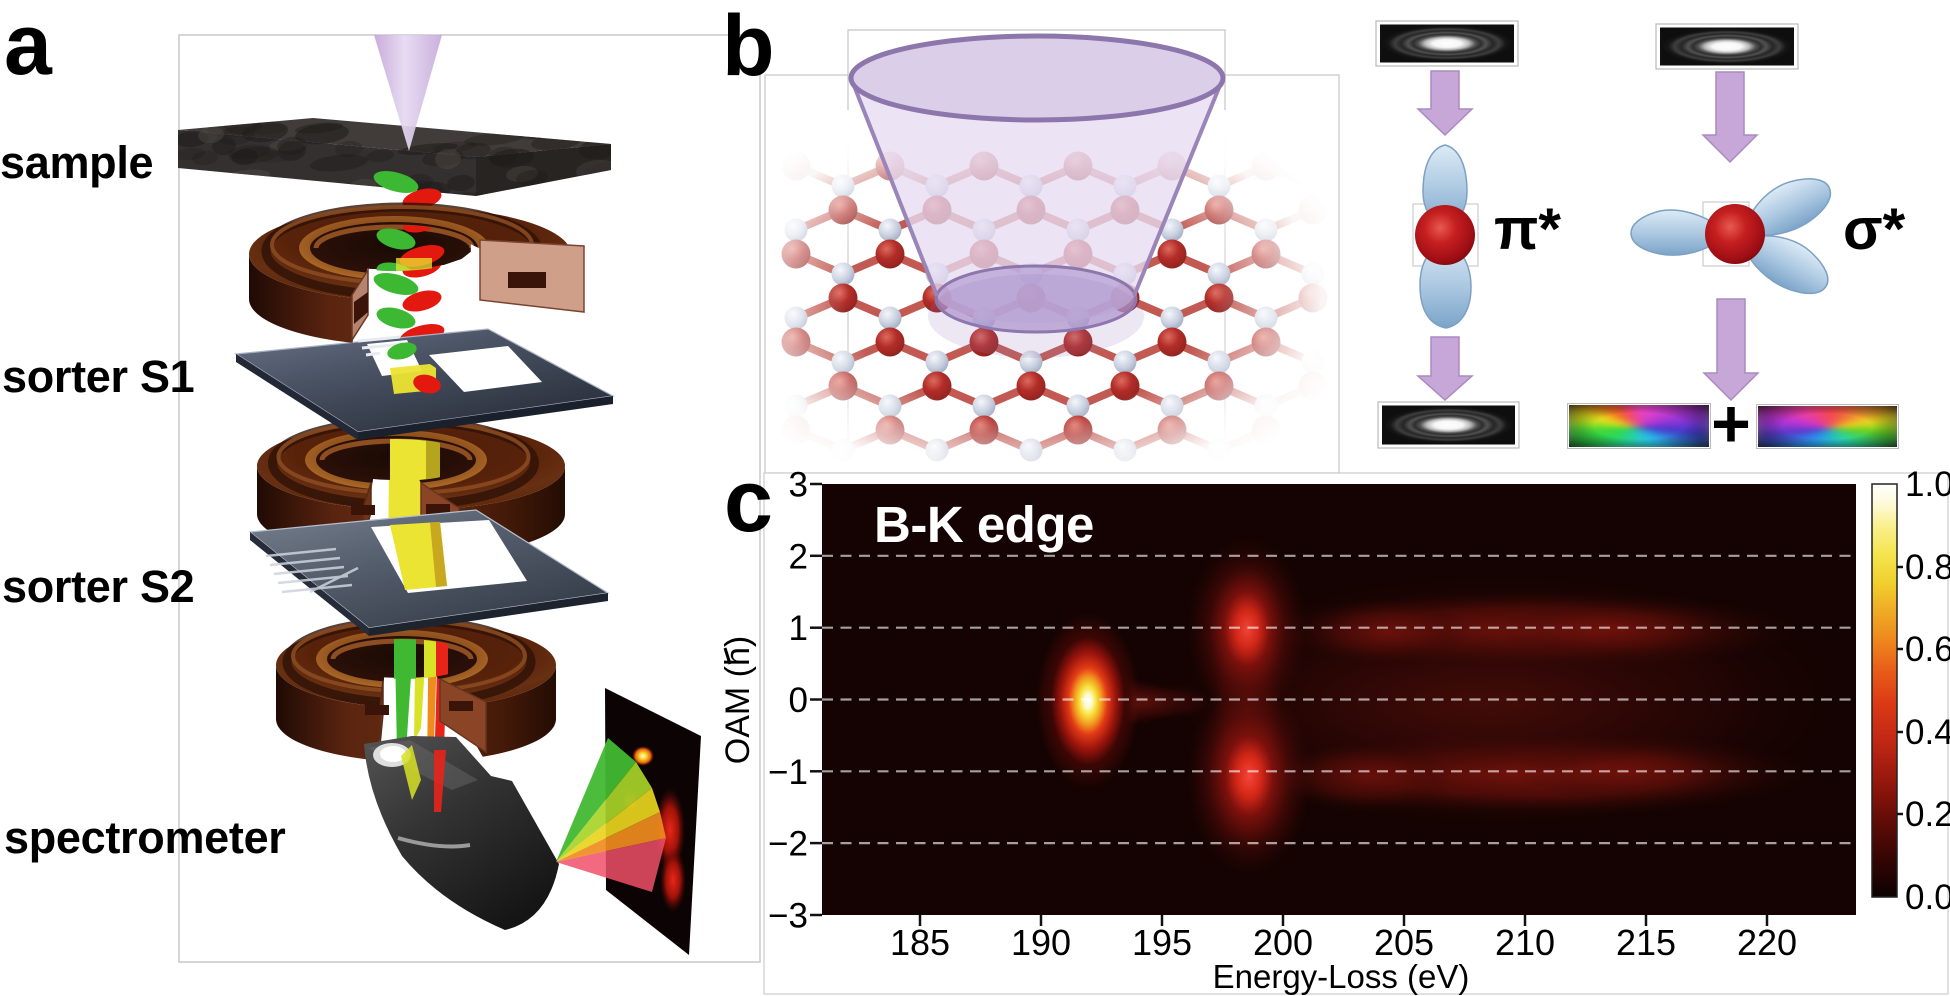 The image size is (1950, 996). Describe the element at coordinates (28, 46) in the screenshot. I see `svg-text: a` at that location.